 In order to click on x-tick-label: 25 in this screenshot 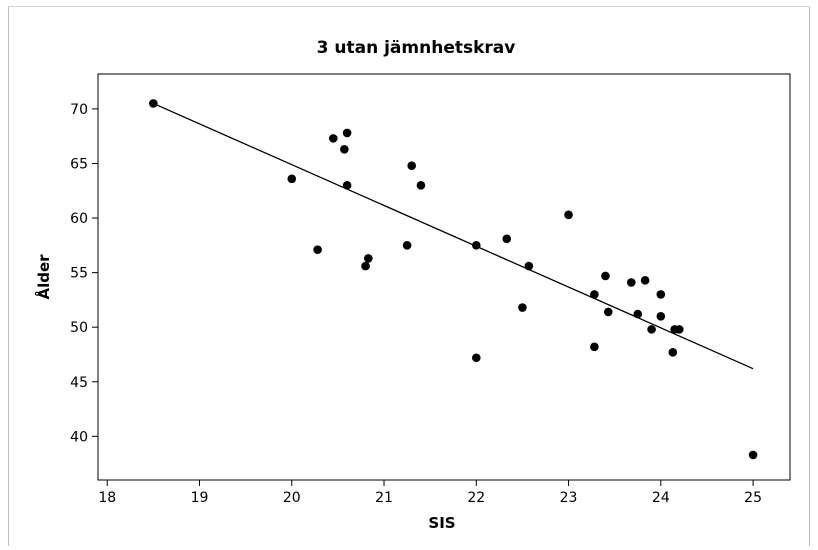, I will do `click(753, 498)`.